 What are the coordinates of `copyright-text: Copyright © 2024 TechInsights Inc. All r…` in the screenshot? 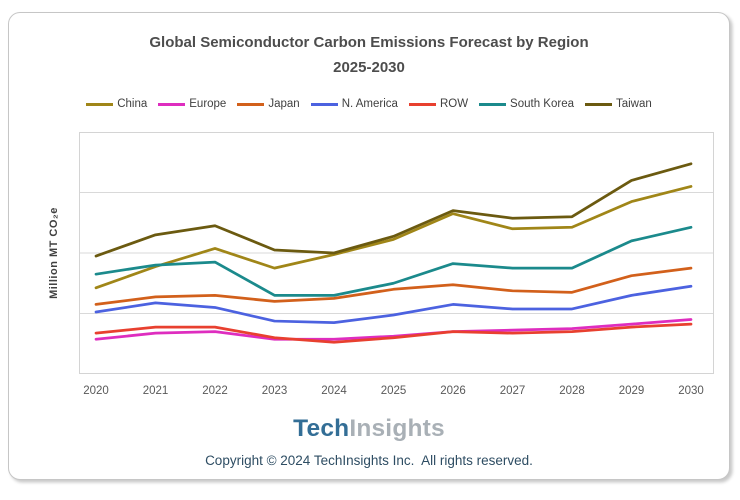 It's located at (369, 460).